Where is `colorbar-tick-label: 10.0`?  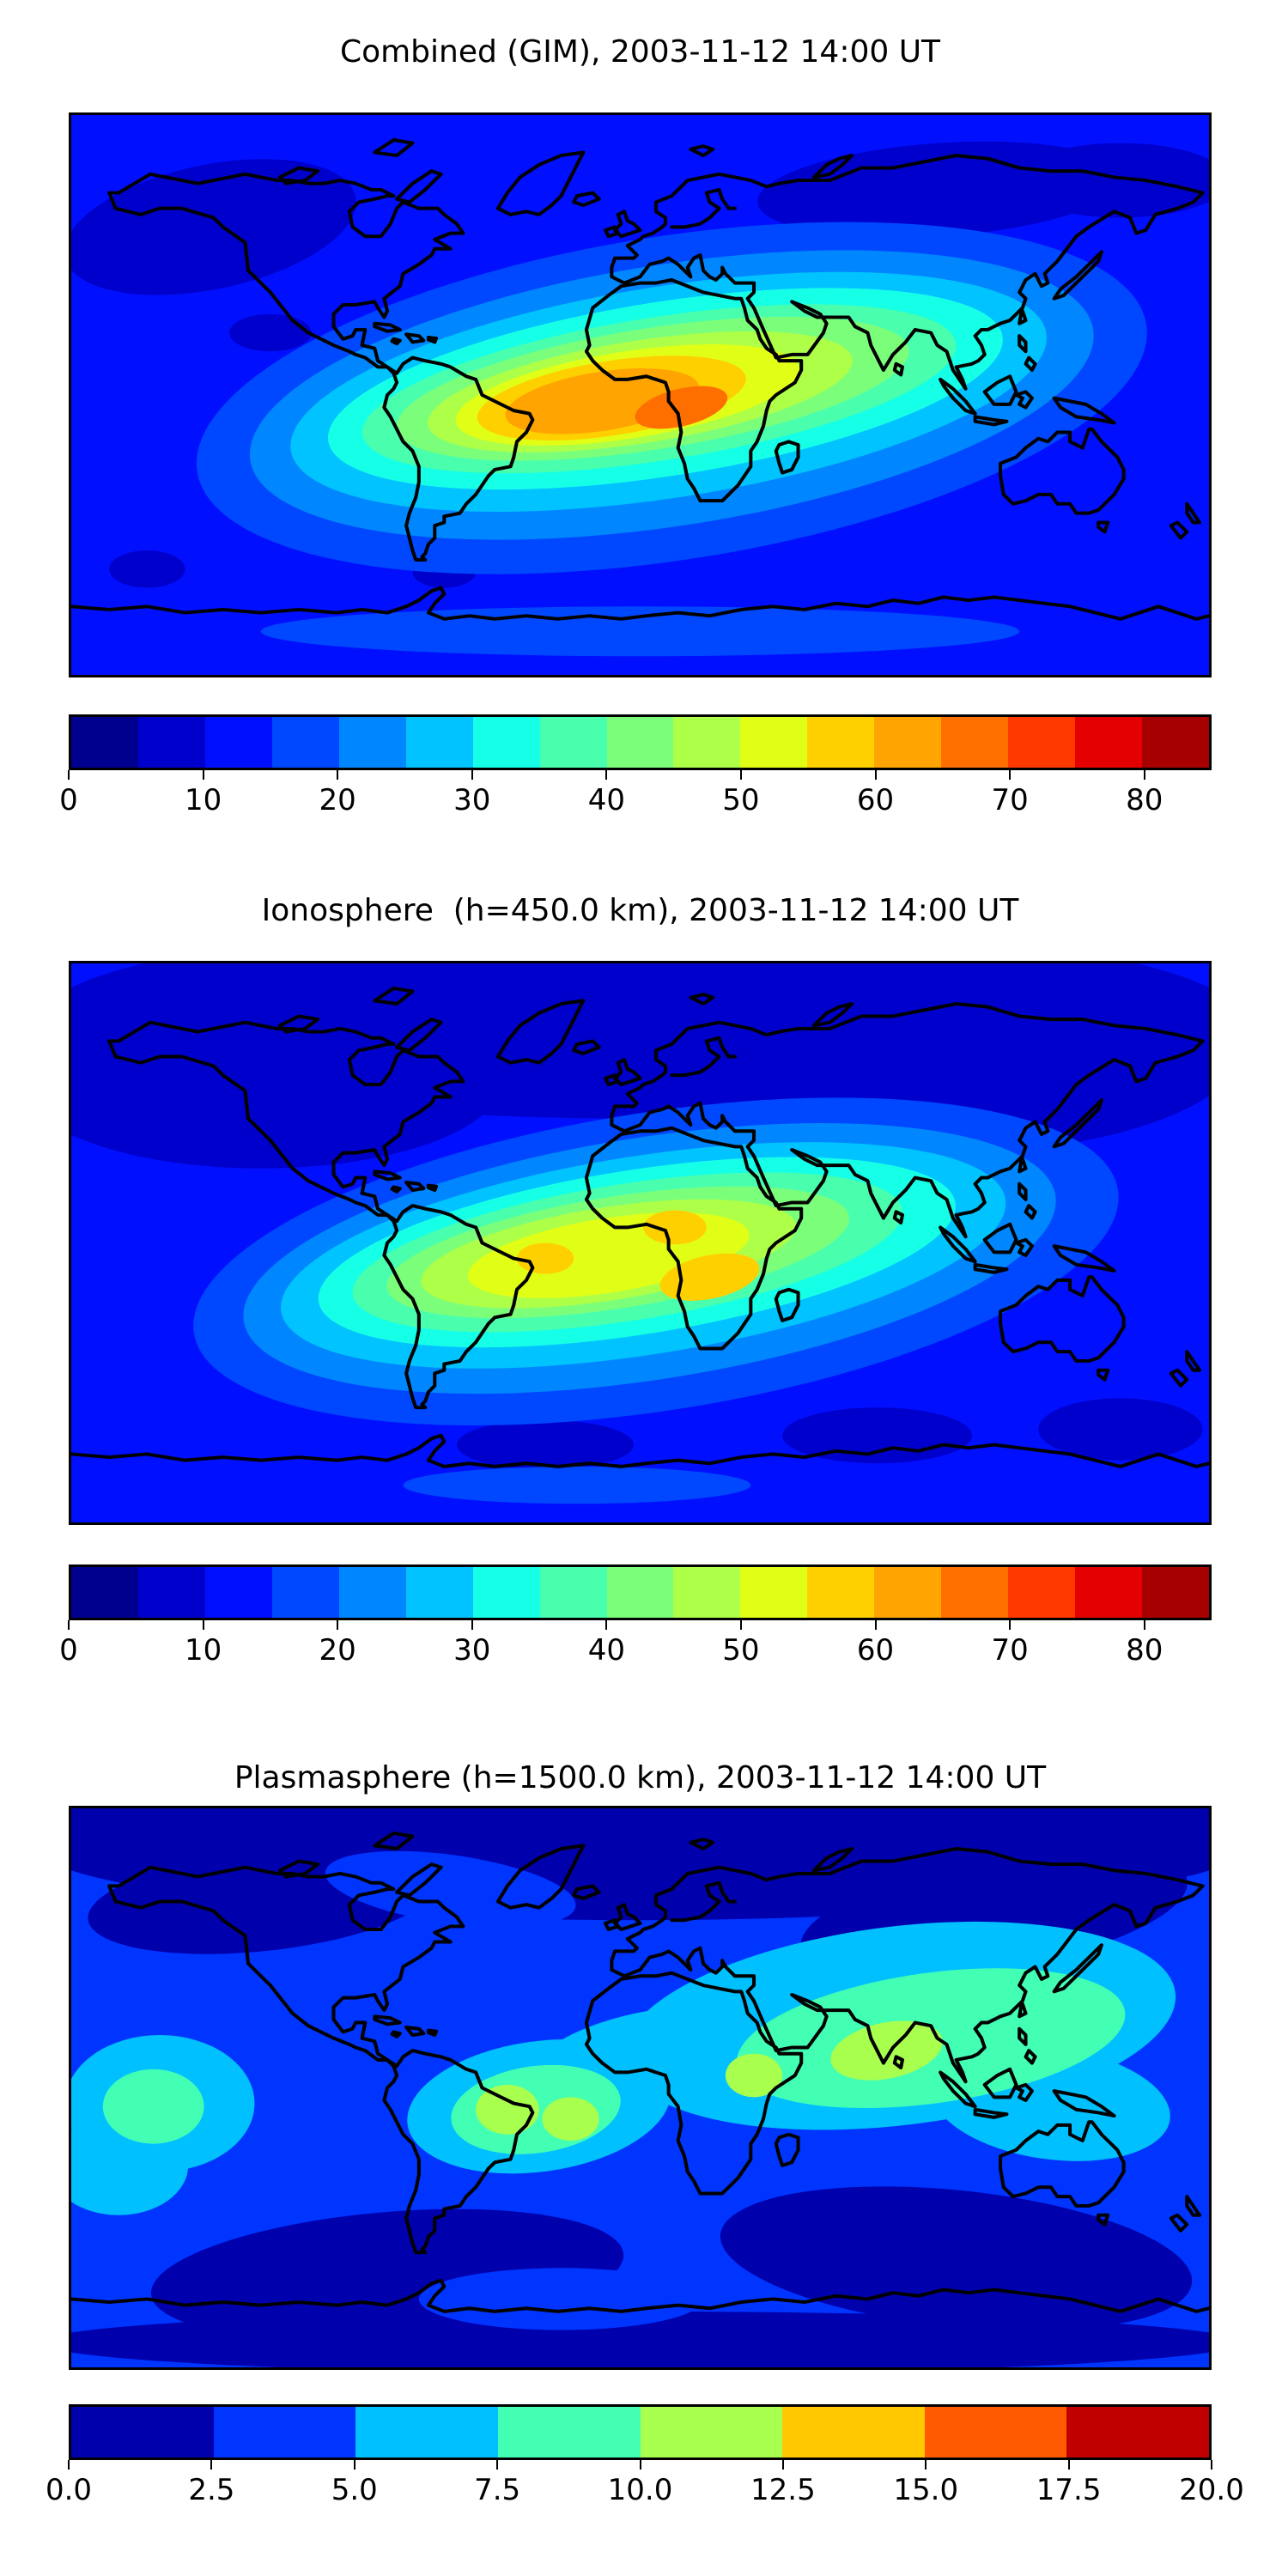 colorbar-tick-label: 10.0 is located at coordinates (640, 2490).